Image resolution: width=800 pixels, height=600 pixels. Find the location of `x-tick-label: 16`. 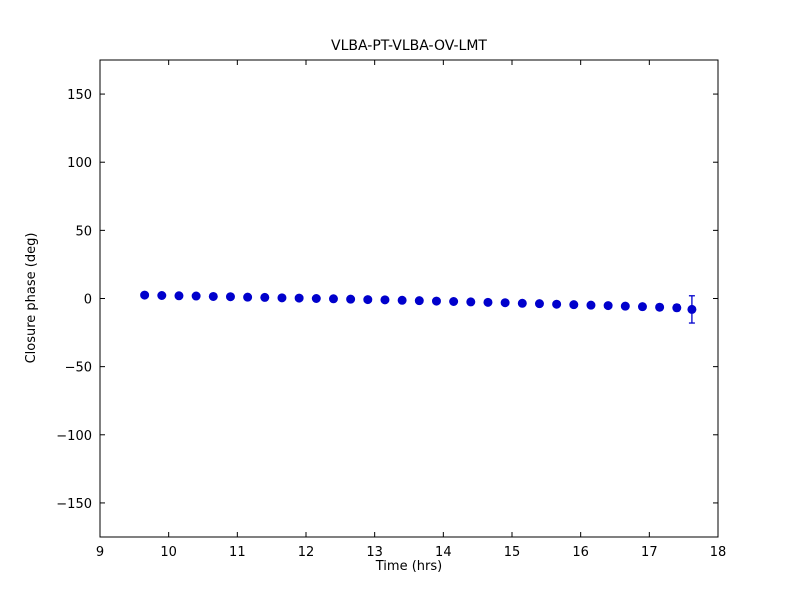

x-tick-label: 16 is located at coordinates (580, 552).